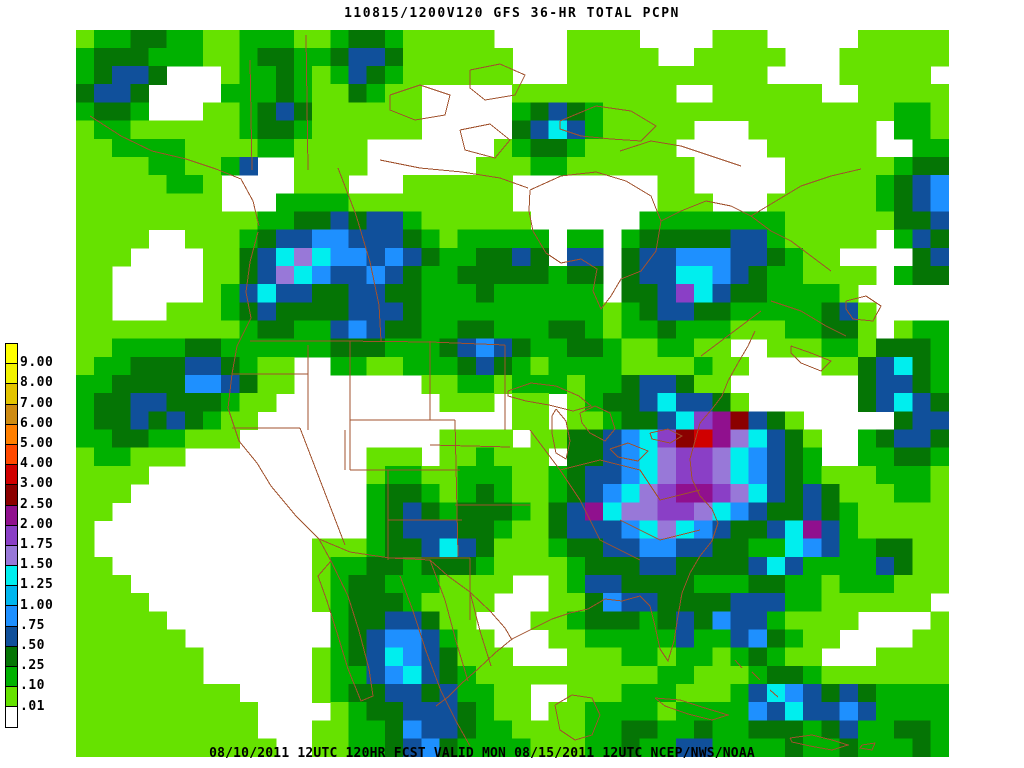  Describe the element at coordinates (32, 625) in the screenshot. I see `legend-label: .75` at that location.